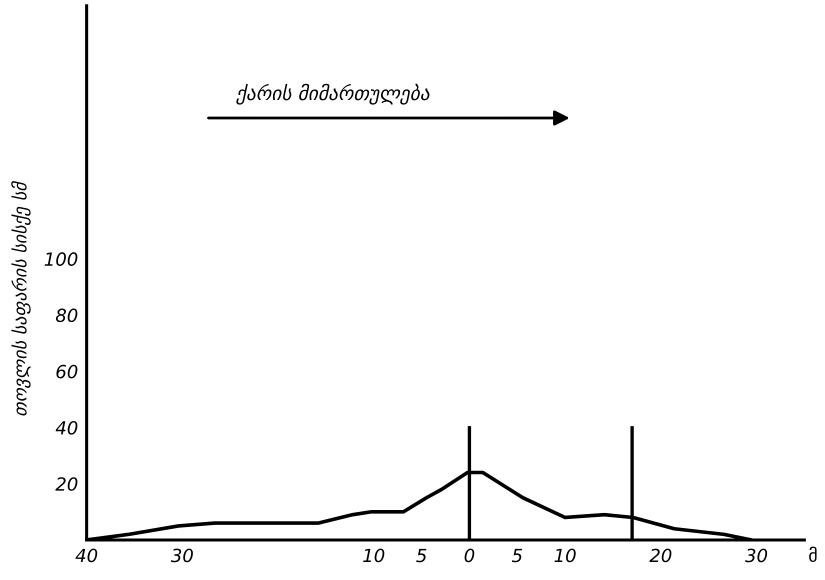 The image size is (825, 580). What do you see at coordinates (67, 315) in the screenshot?
I see `y-tick-label: 80` at bounding box center [67, 315].